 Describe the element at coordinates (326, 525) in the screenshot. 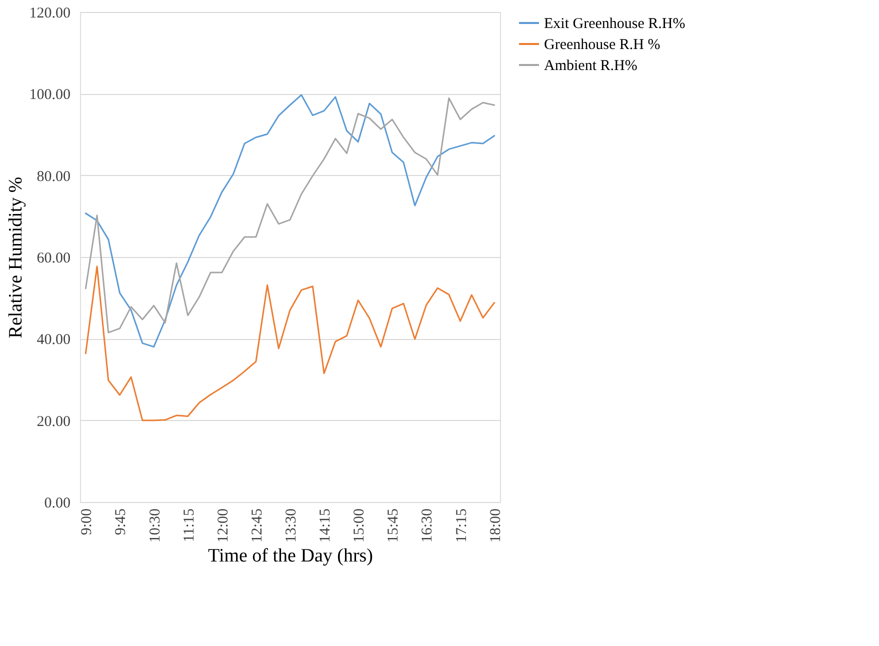

I see `x-tick-label: 14:15` at that location.